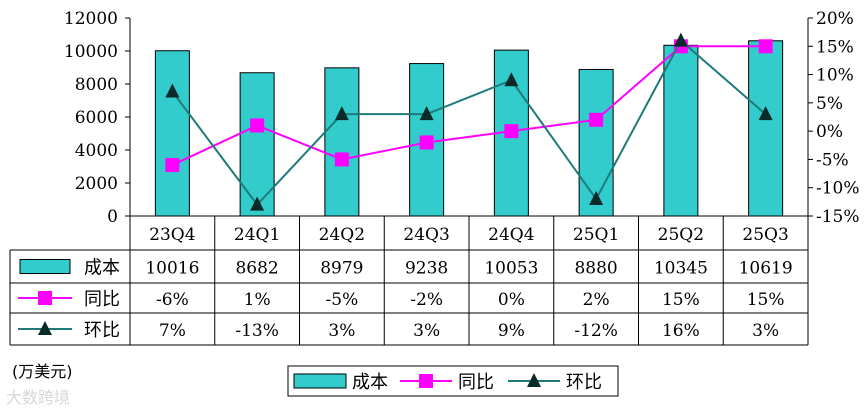  I want to click on category-label: 24Q4, so click(511, 235).